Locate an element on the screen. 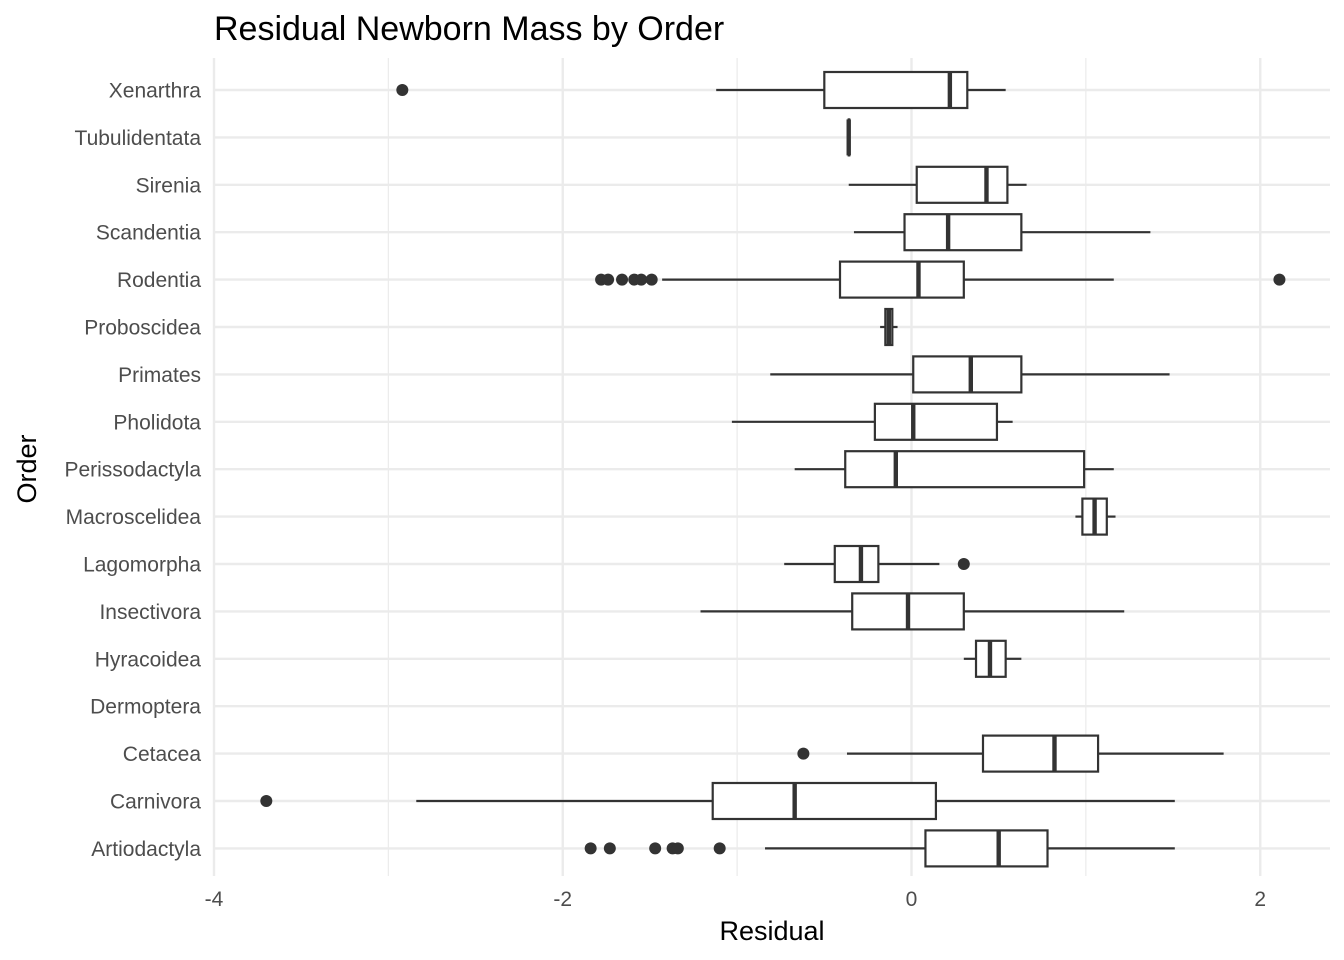 Image resolution: width=1344 pixels, height=960 pixels. x-axis-title: Residual is located at coordinates (771, 931).